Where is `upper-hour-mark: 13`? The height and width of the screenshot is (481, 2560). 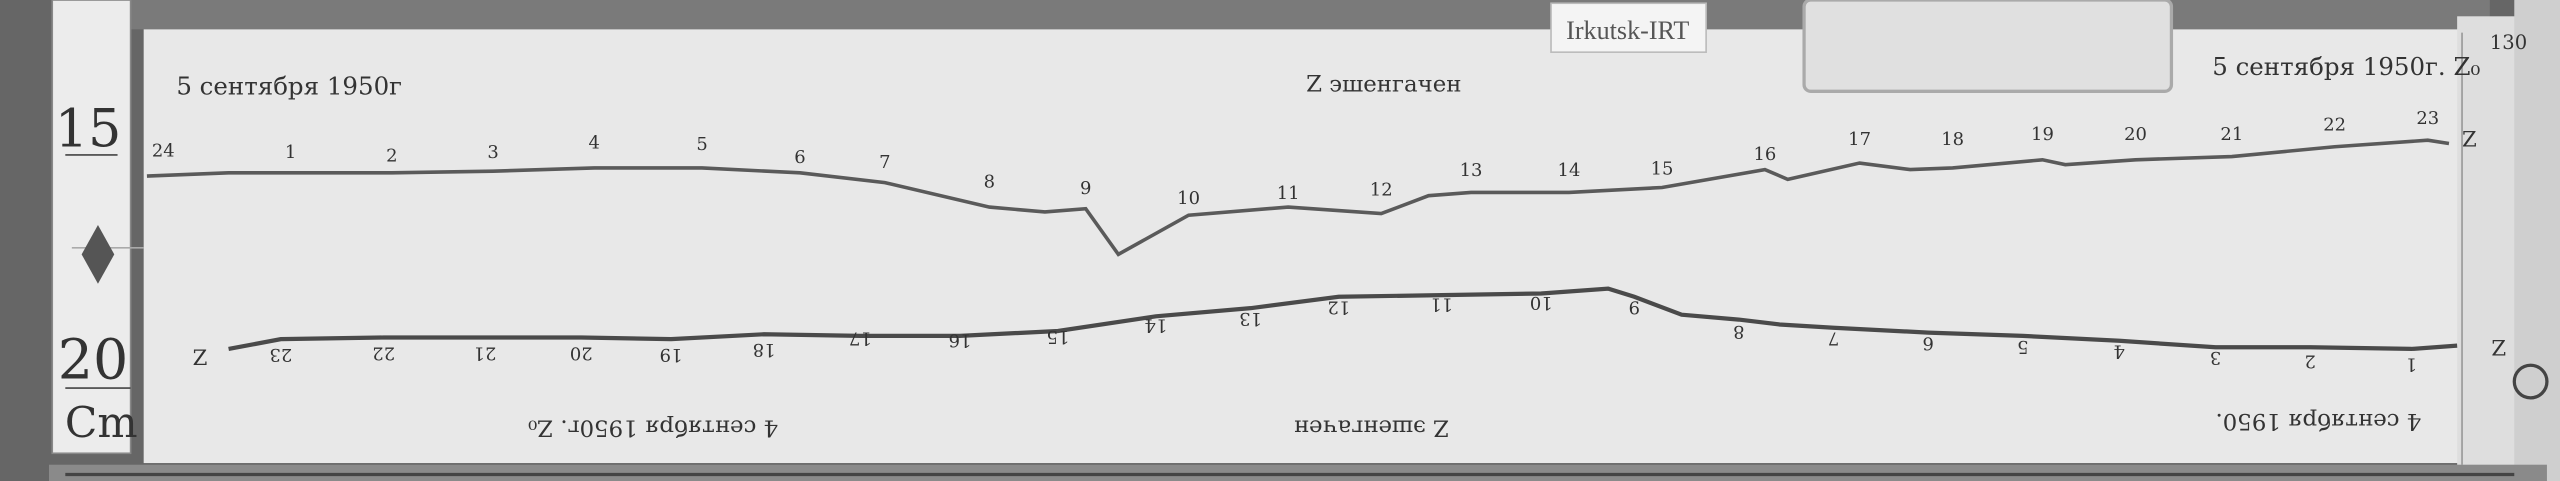
upper-hour-mark: 13 is located at coordinates (1471, 170).